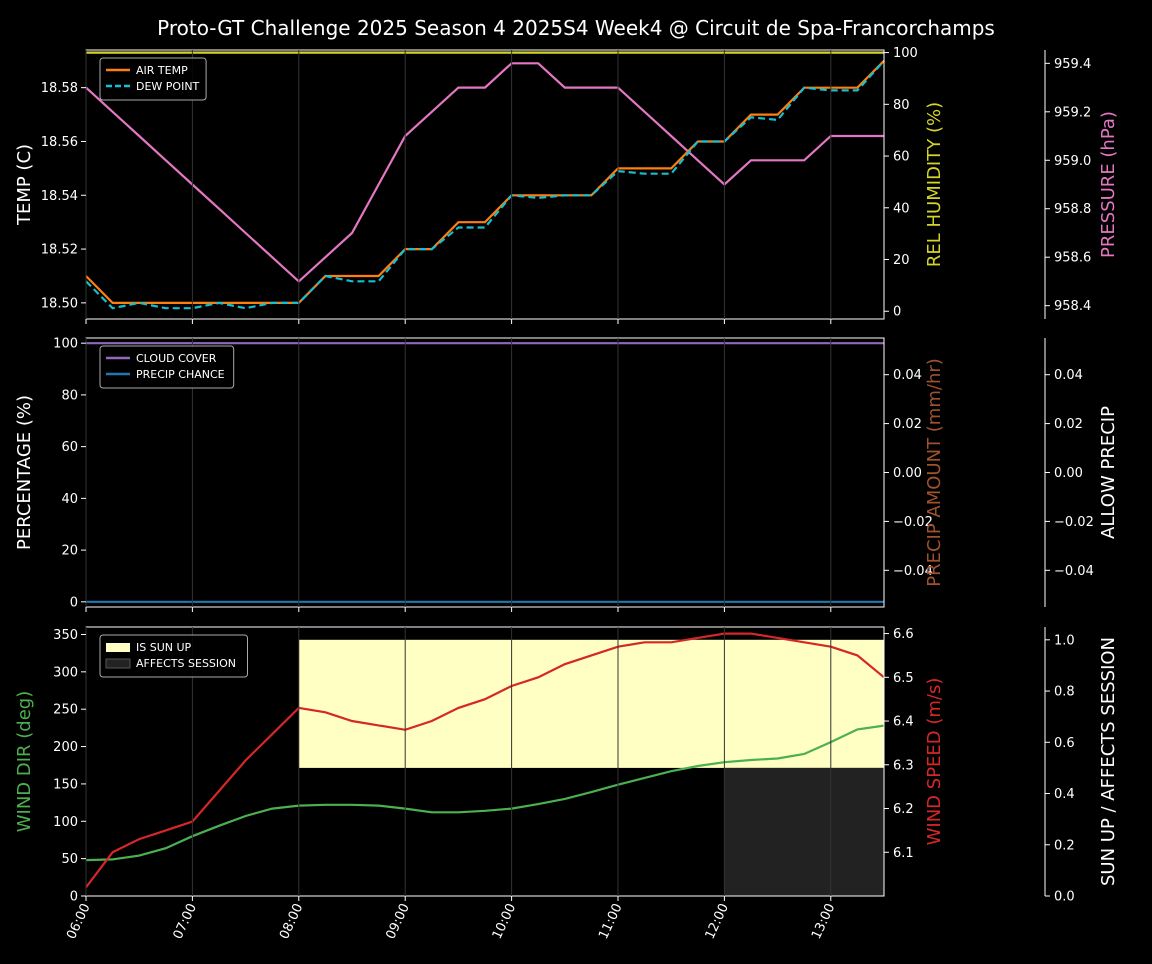  I want to click on y-far-tick-label: 0.04, so click(1068, 375).